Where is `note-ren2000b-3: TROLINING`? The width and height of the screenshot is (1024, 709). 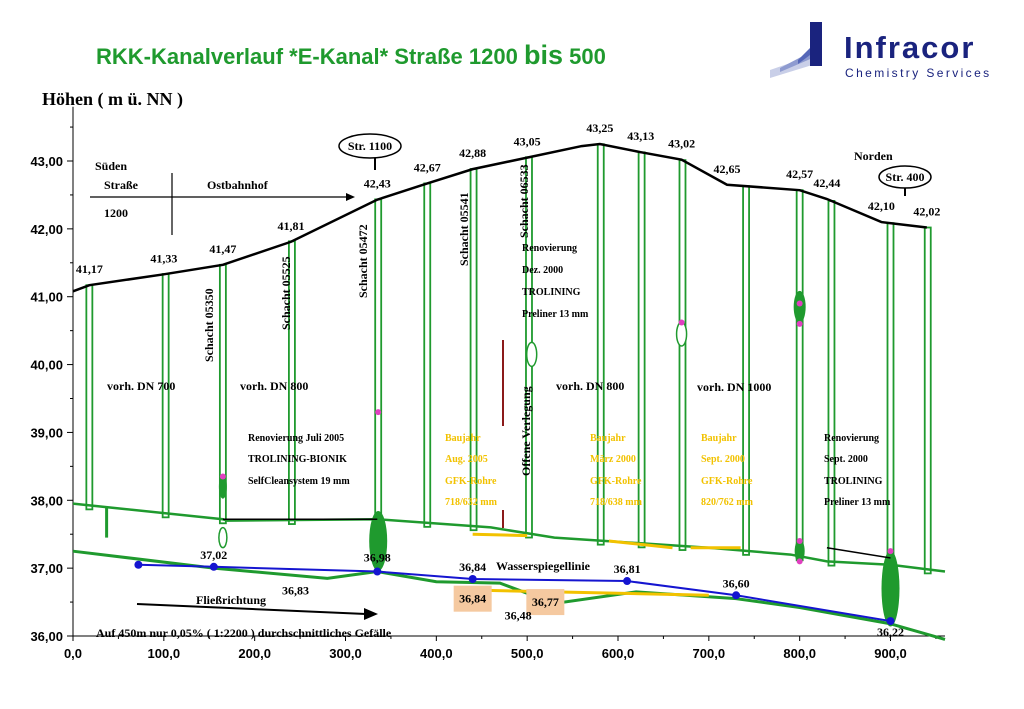 note-ren2000b-3: TROLINING is located at coordinates (853, 481).